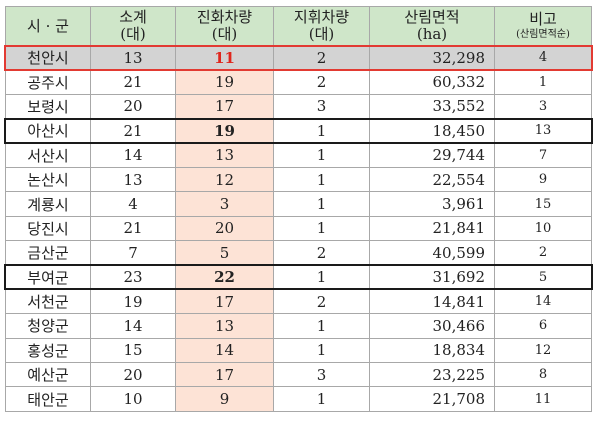 This screenshot has width=596, height=423. I want to click on cell-note-rank: 4, so click(543, 57).